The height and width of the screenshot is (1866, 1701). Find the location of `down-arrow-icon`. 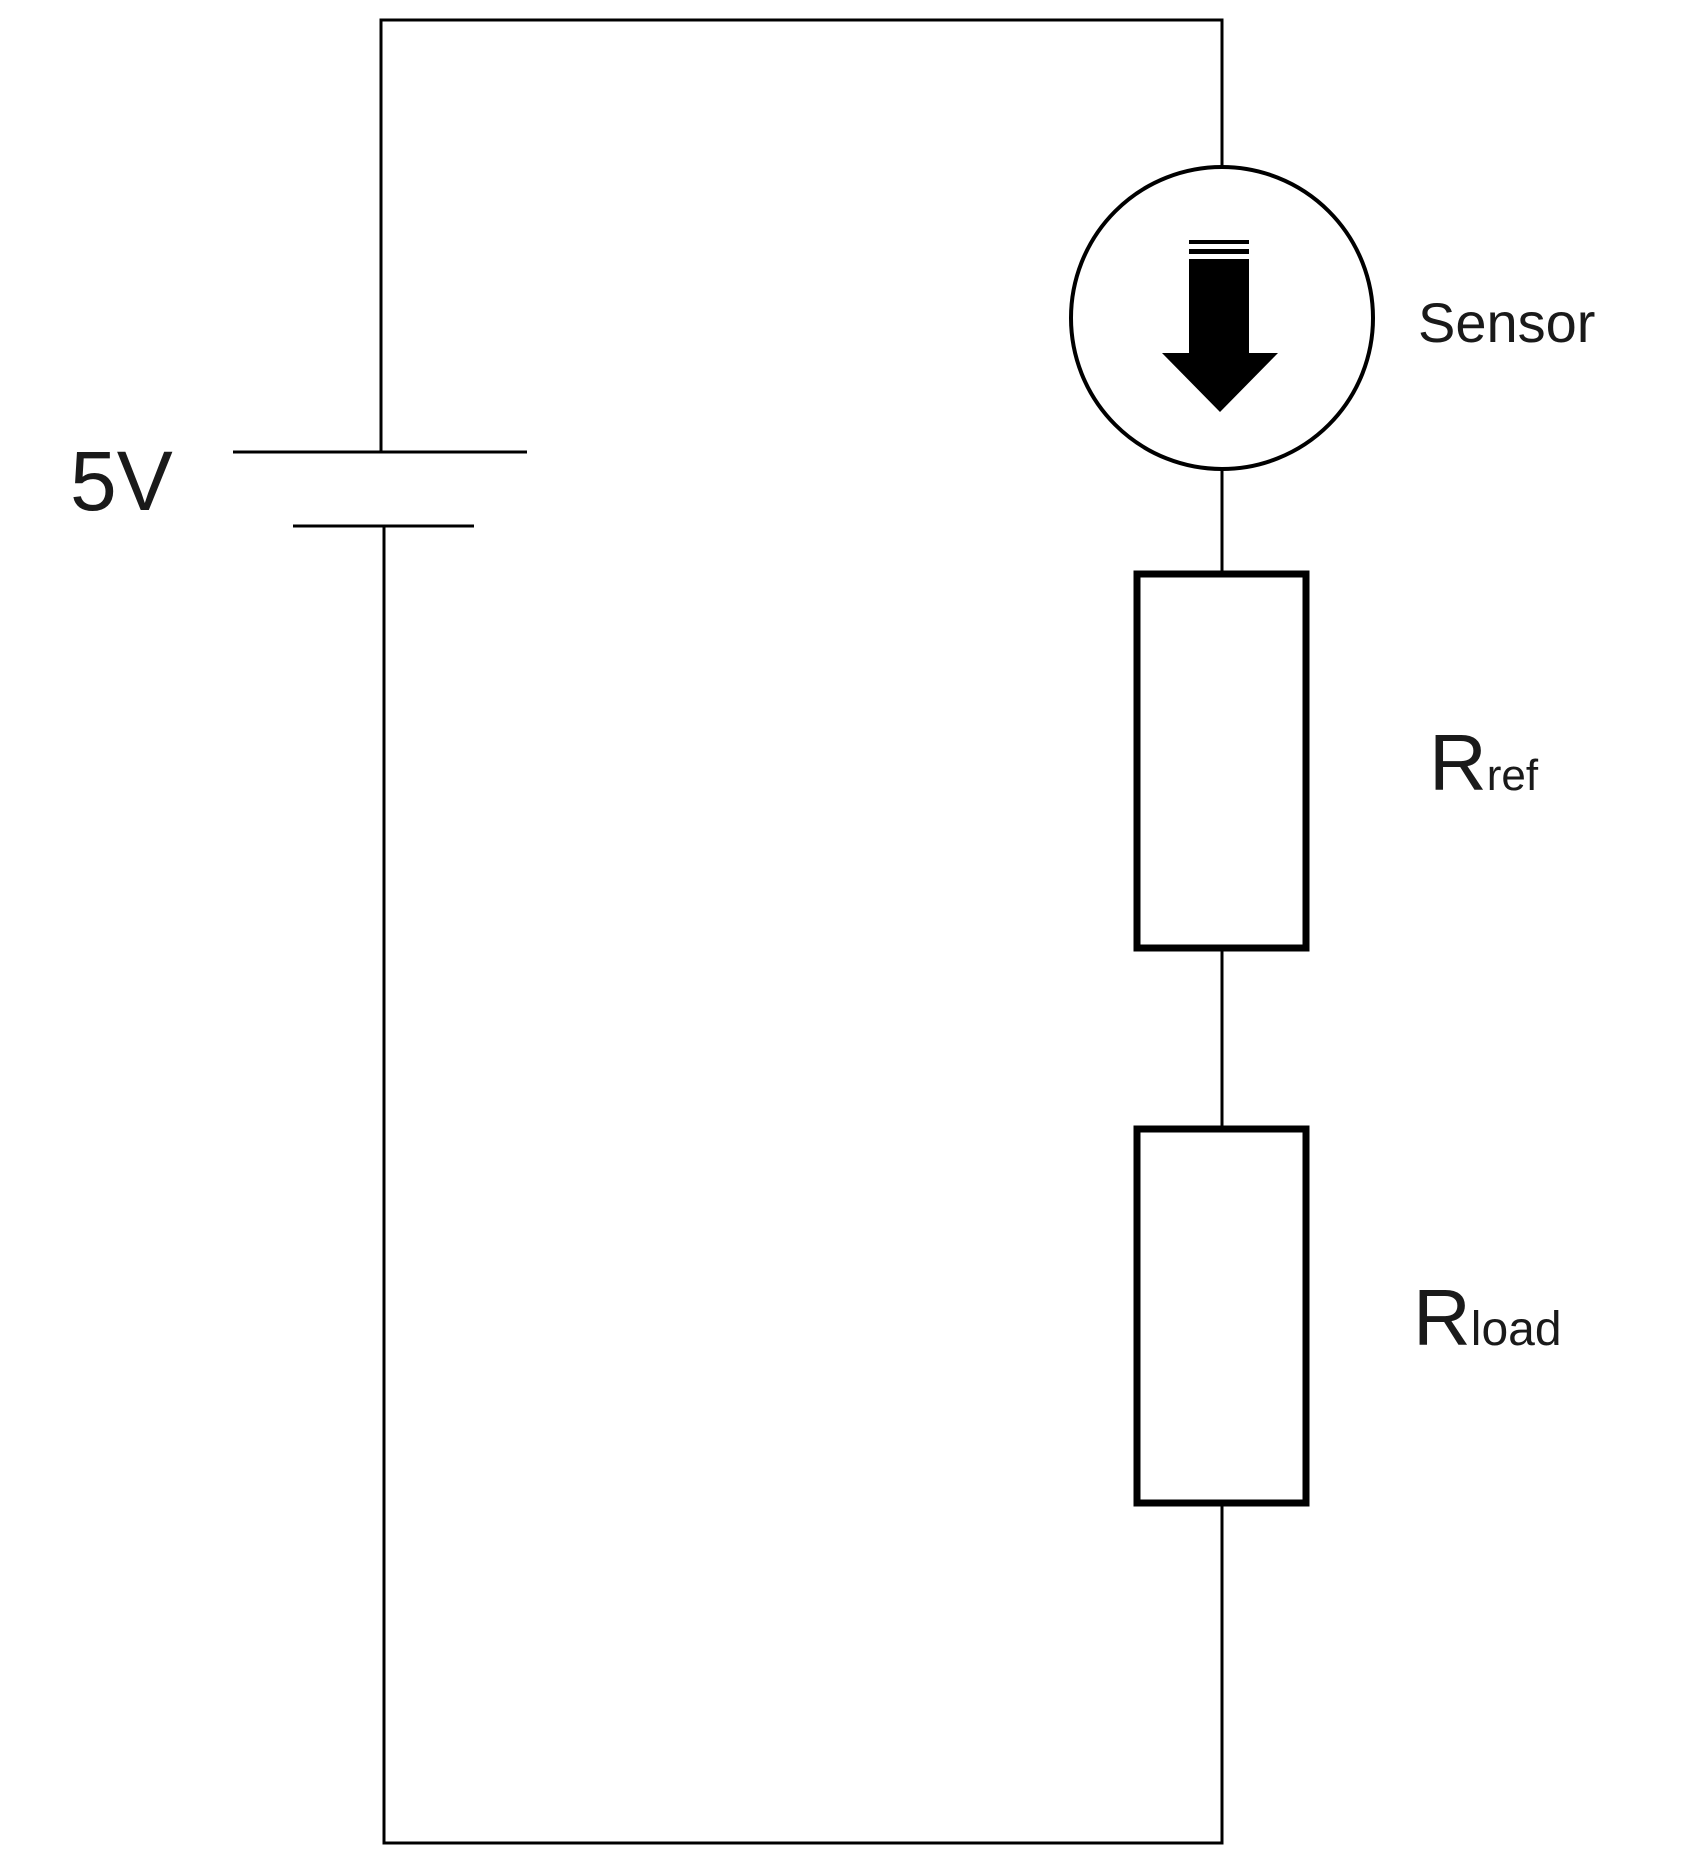

down-arrow-icon is located at coordinates (1220, 326).